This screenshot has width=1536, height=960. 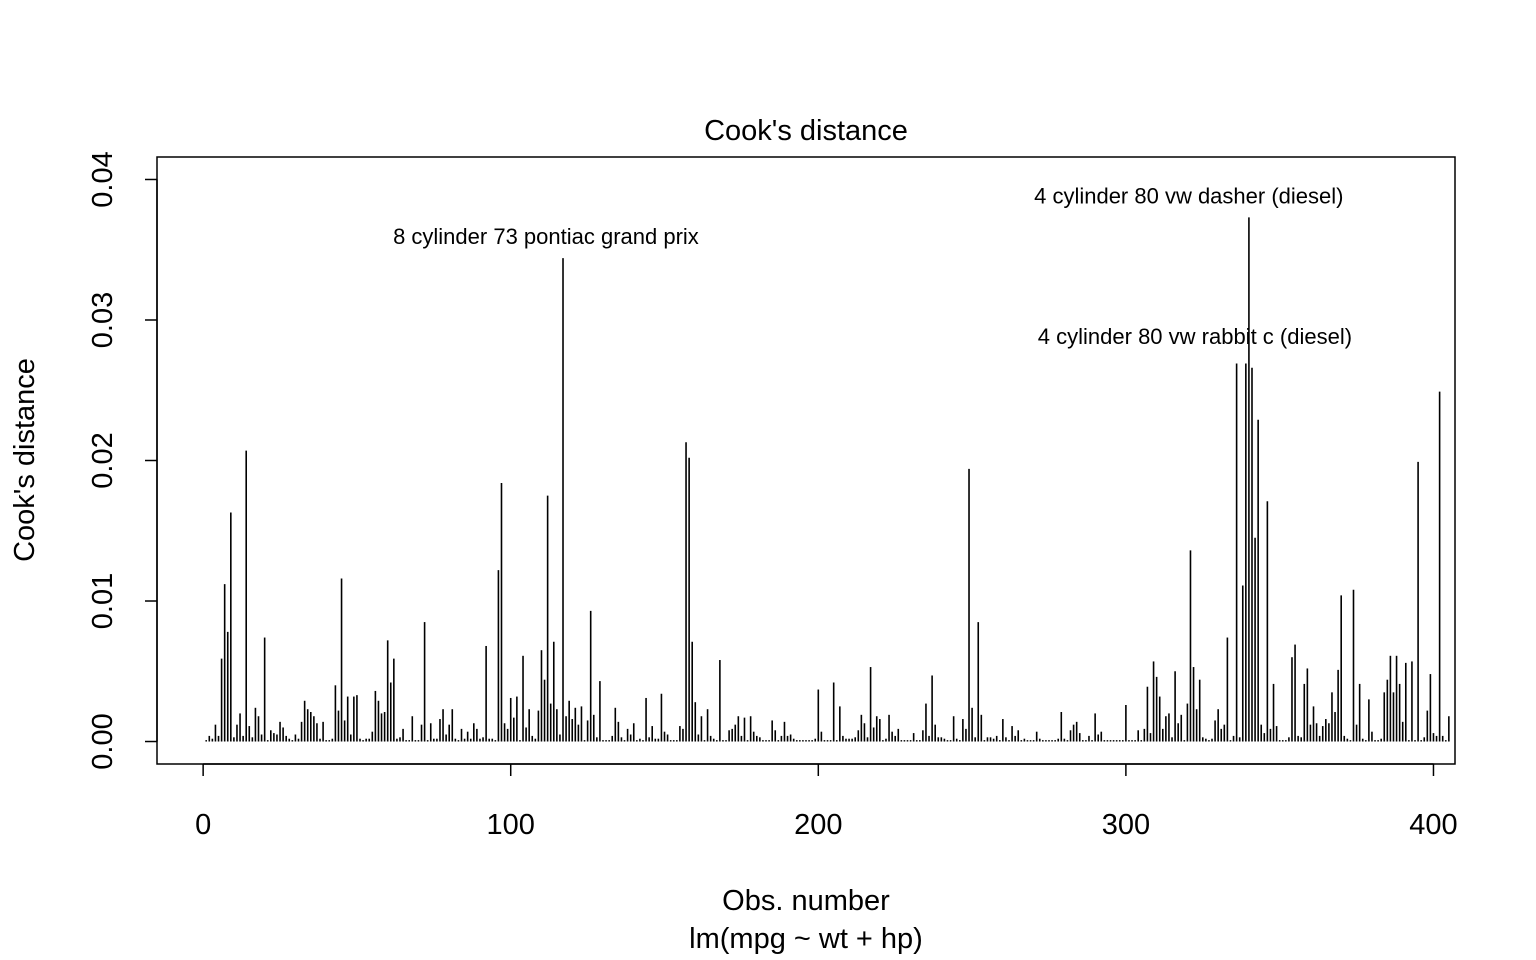 I want to click on x-tick-label: 0, so click(x=203, y=825).